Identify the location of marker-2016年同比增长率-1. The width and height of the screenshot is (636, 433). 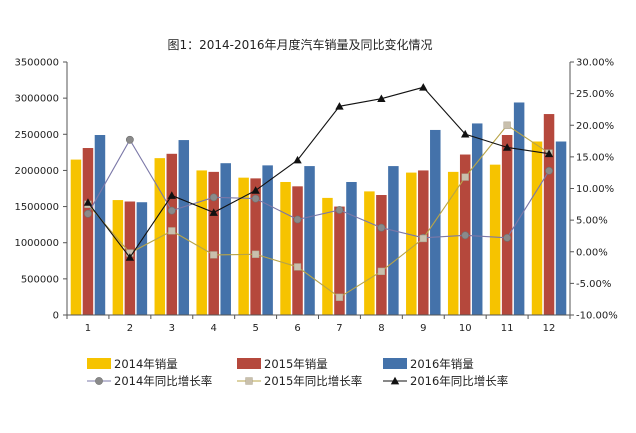
(88, 202).